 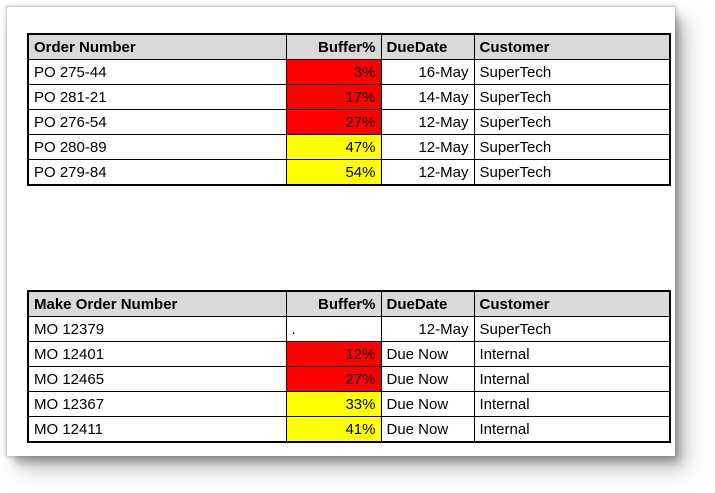 What do you see at coordinates (157, 46) in the screenshot?
I see `header-order-number: Order Number` at bounding box center [157, 46].